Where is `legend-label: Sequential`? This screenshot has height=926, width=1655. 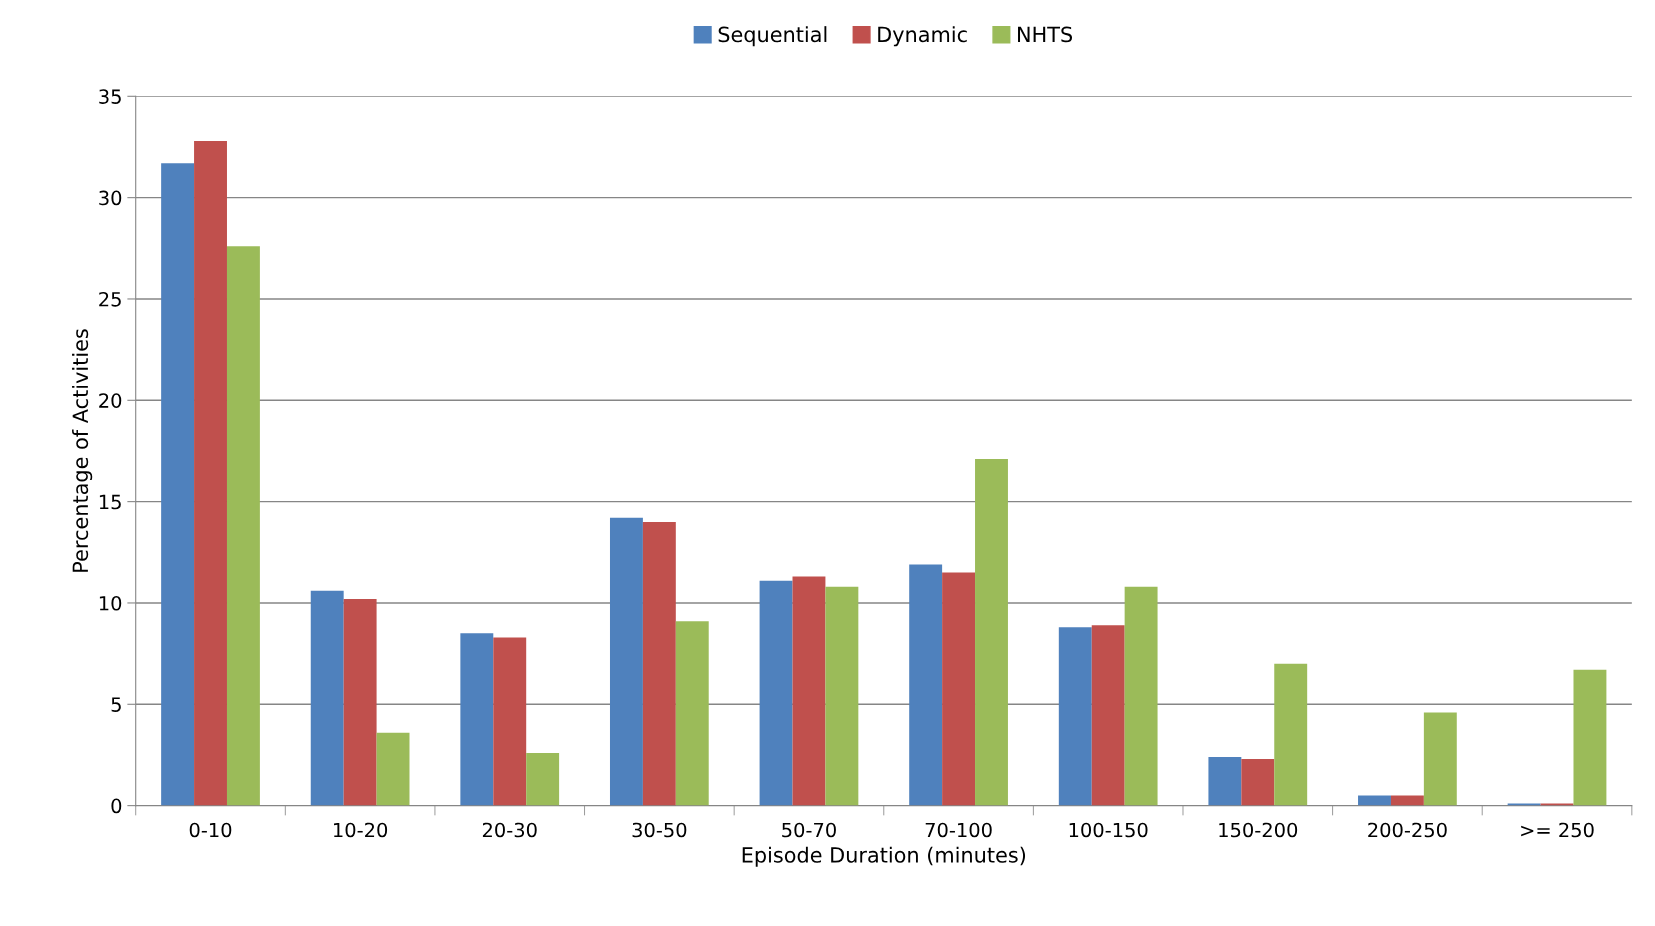 legend-label: Sequential is located at coordinates (772, 36).